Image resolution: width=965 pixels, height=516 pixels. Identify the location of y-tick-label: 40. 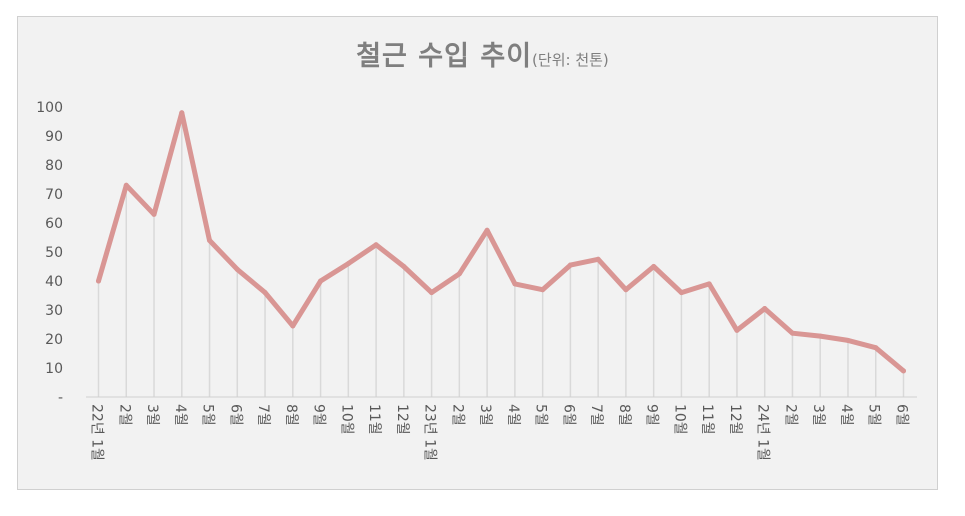
(54, 282).